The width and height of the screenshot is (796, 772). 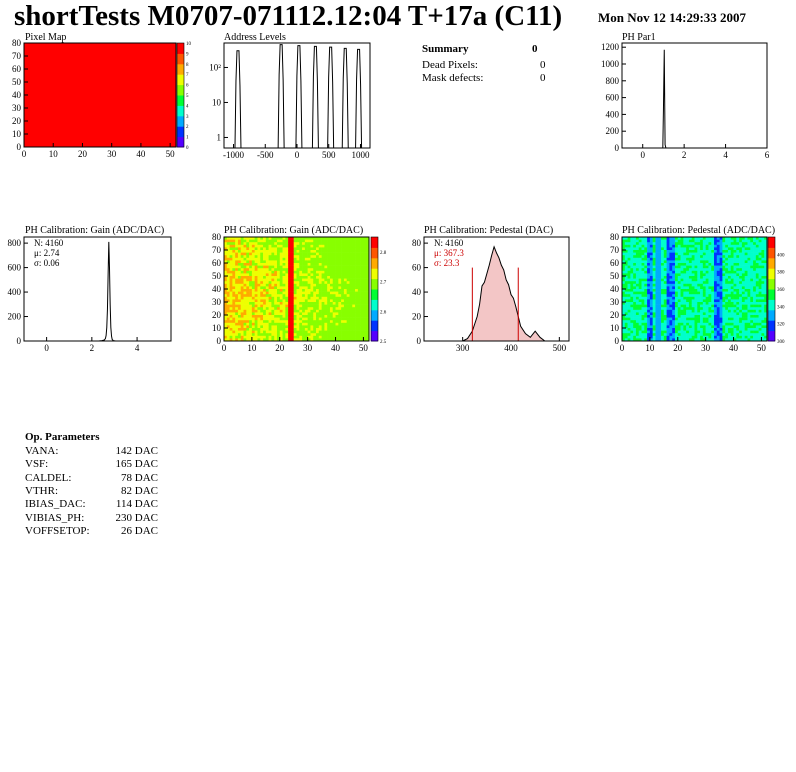 What do you see at coordinates (615, 289) in the screenshot?
I see `y-tick-label: 40` at bounding box center [615, 289].